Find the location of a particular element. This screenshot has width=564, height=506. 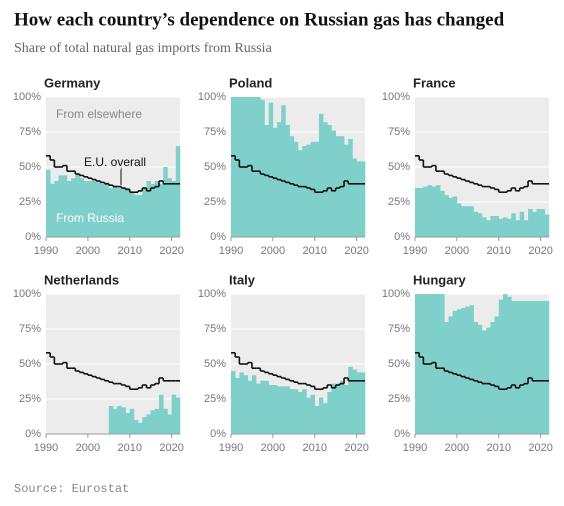

source: Source: Eurostat is located at coordinates (71, 489).